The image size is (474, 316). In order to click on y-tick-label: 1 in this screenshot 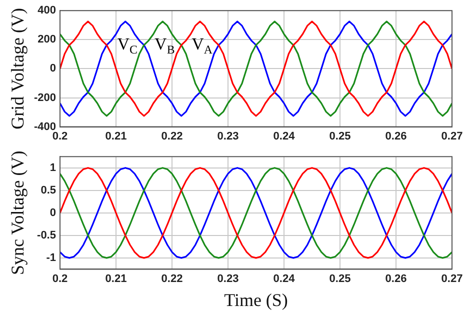, I will do `click(53, 168)`.